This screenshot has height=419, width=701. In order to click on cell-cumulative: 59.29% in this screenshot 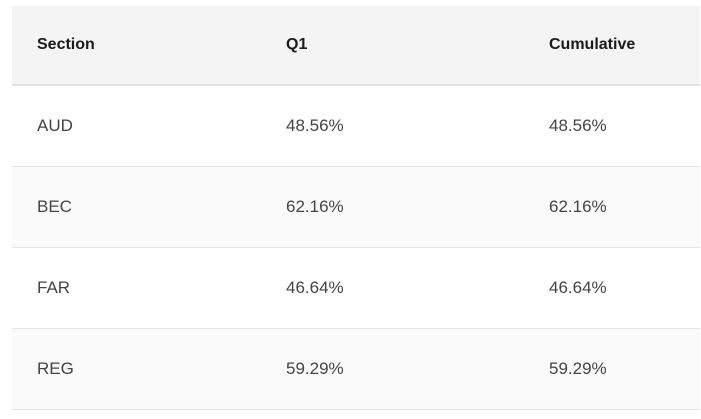, I will do `click(624, 369)`.